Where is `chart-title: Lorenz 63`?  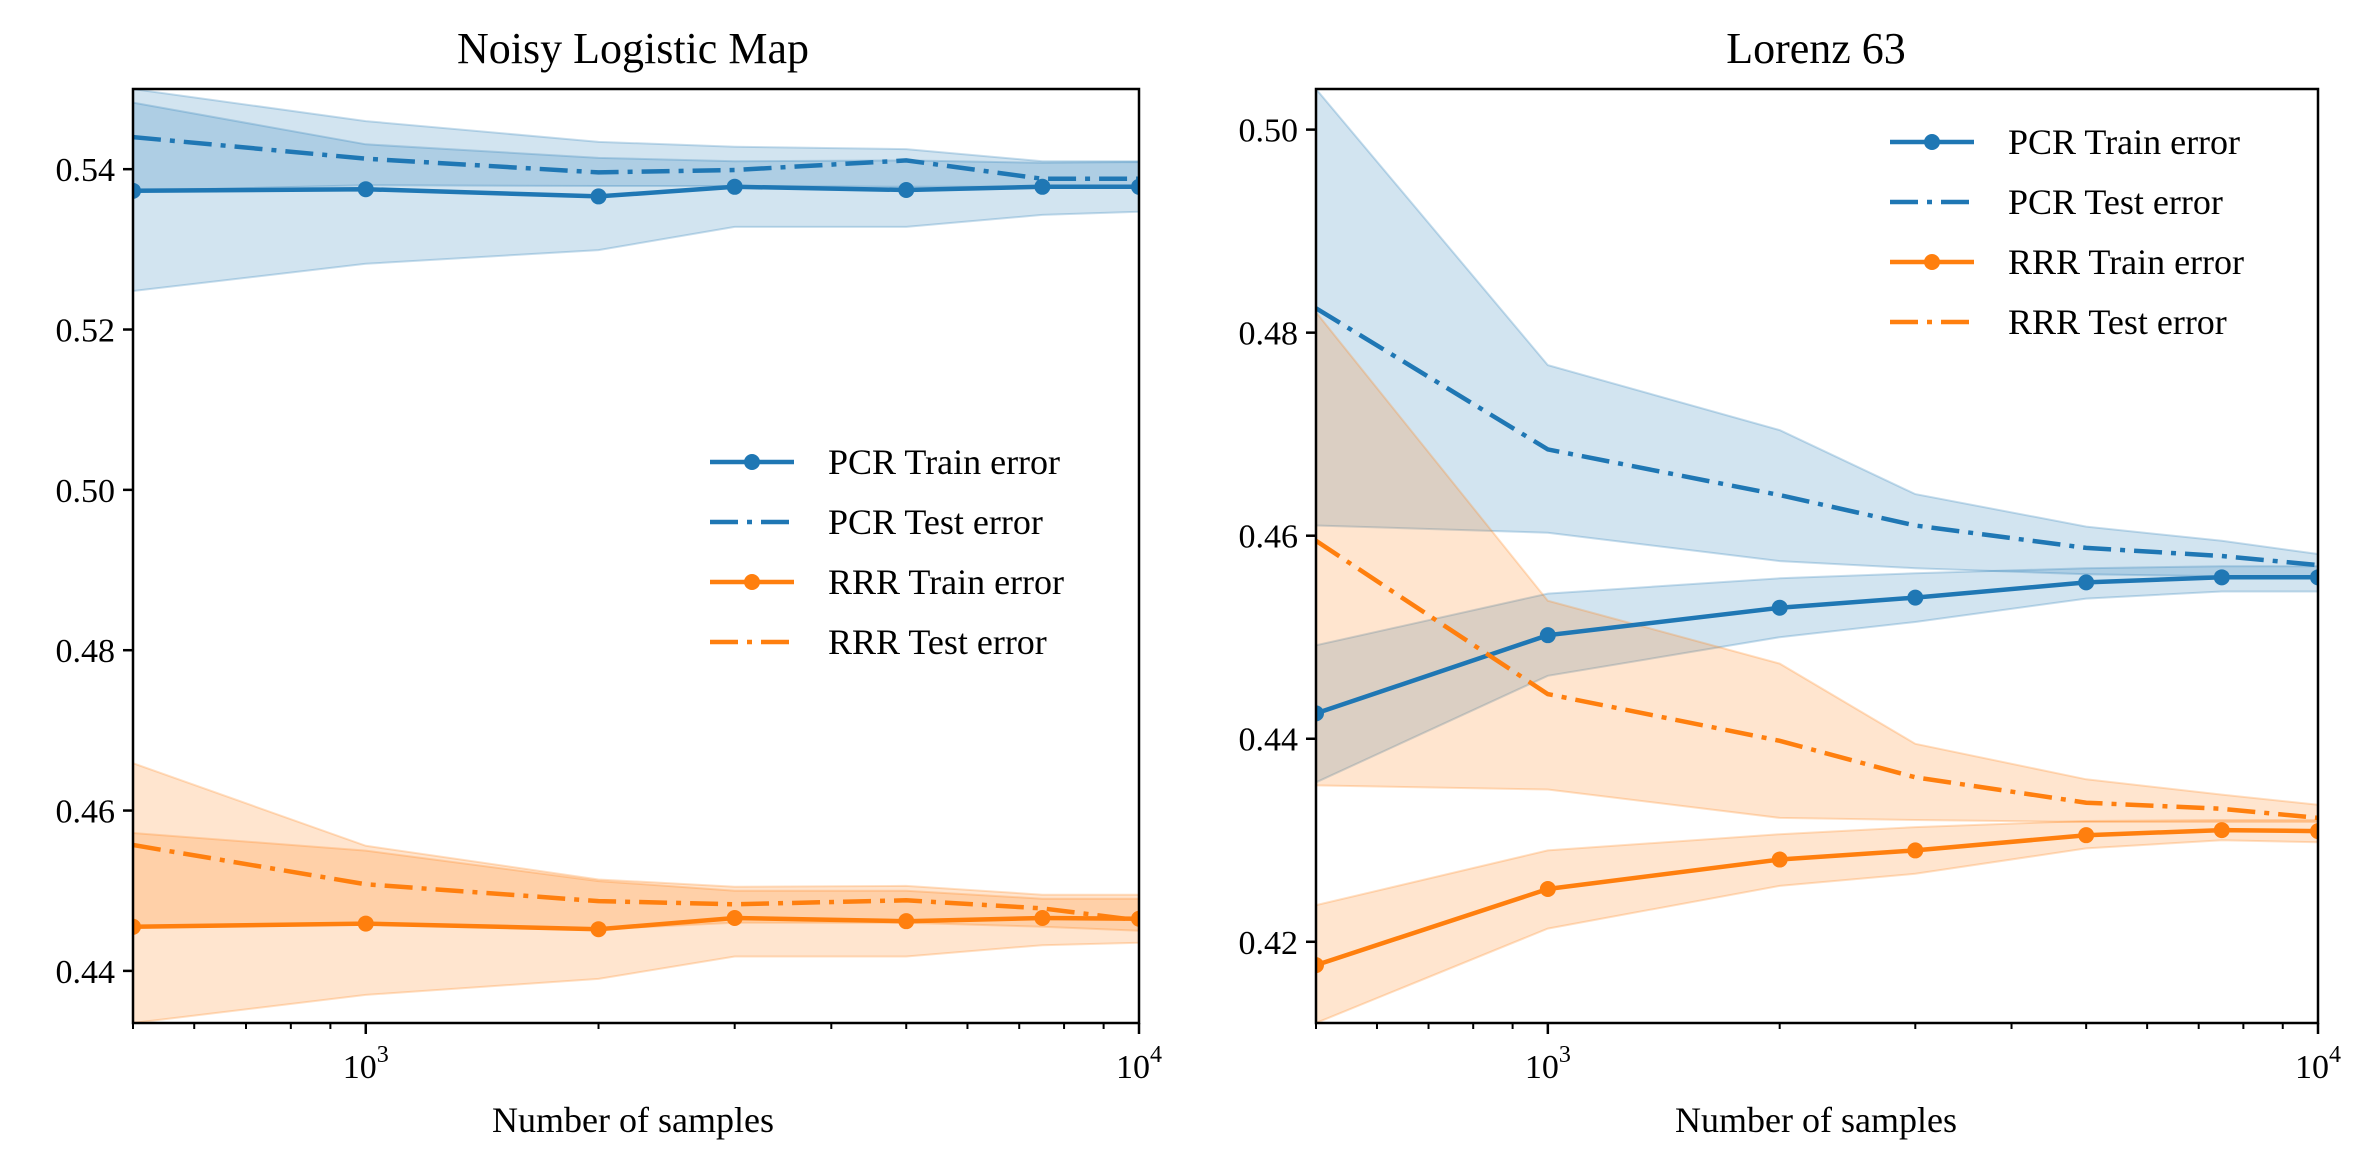
chart-title: Lorenz 63 is located at coordinates (1816, 48).